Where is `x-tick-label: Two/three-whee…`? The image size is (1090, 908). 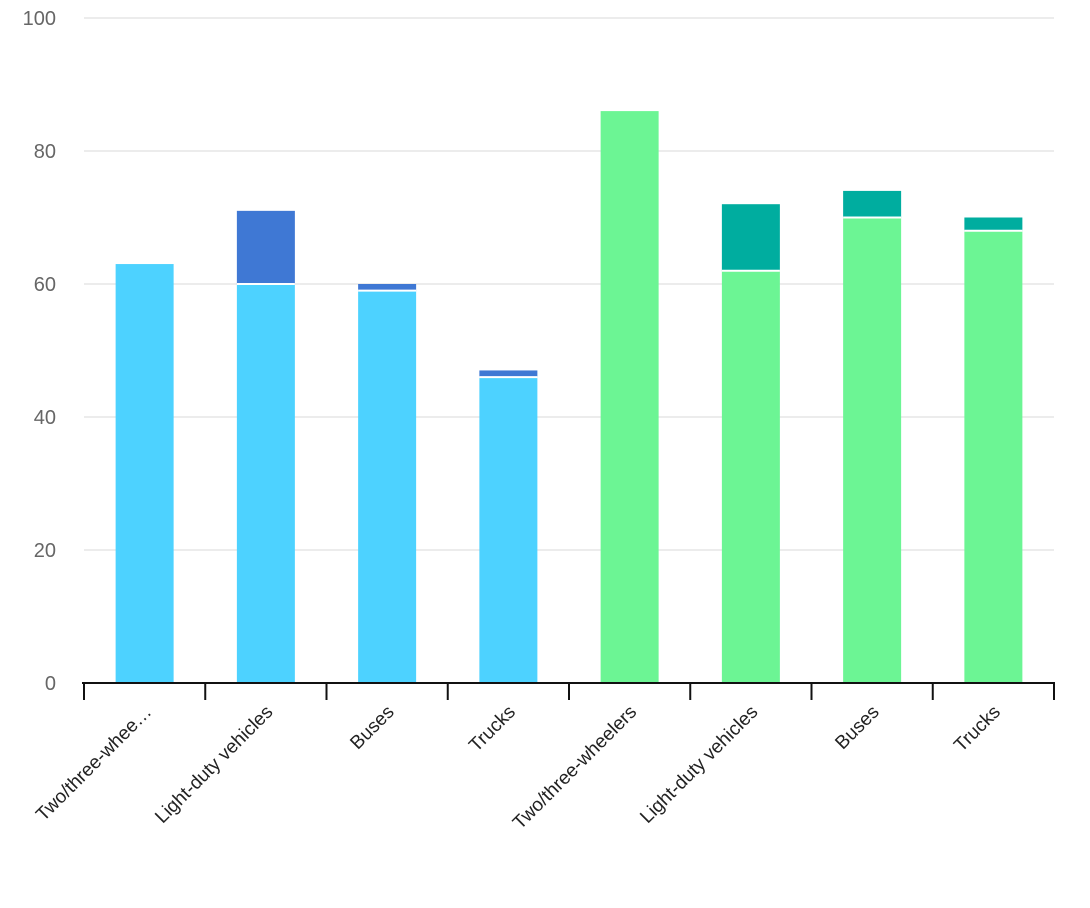 x-tick-label: Two/three-whee… is located at coordinates (94, 764).